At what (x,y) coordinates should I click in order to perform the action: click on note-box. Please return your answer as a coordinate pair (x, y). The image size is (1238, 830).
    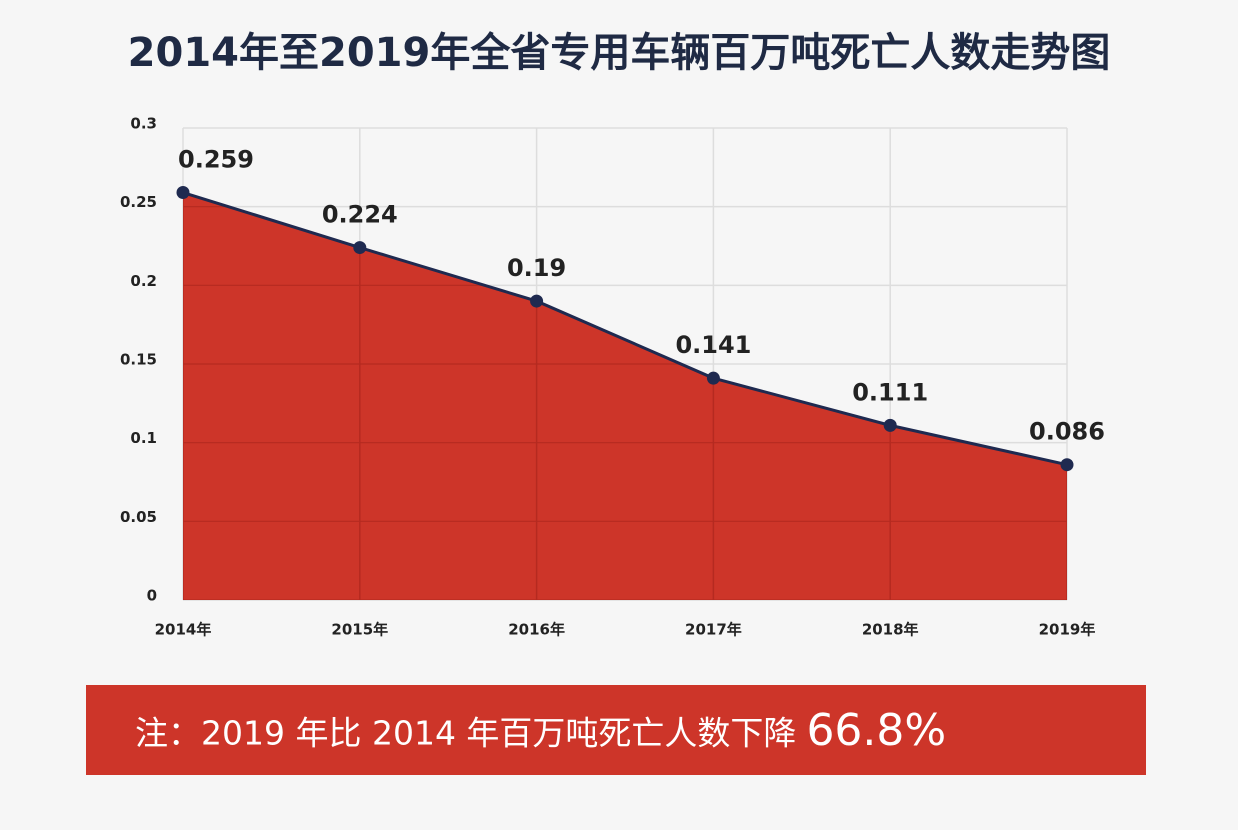
    Looking at the image, I should click on (616, 730).